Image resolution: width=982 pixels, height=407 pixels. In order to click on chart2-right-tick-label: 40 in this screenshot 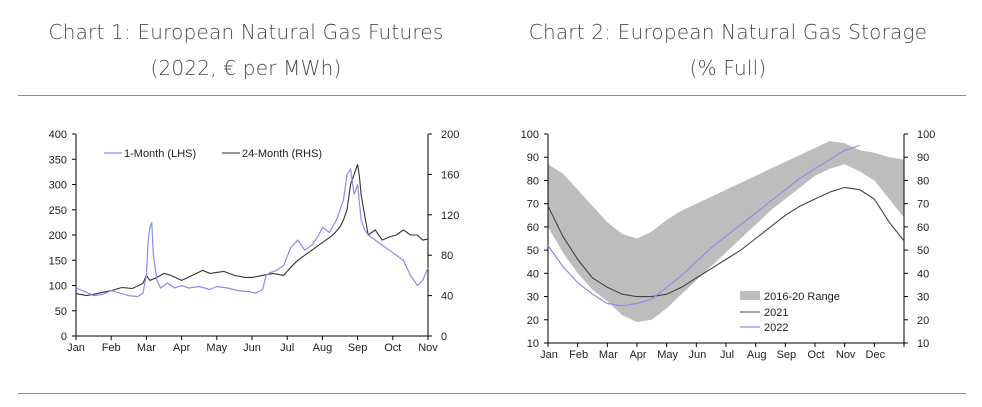, I will do `click(923, 274)`.